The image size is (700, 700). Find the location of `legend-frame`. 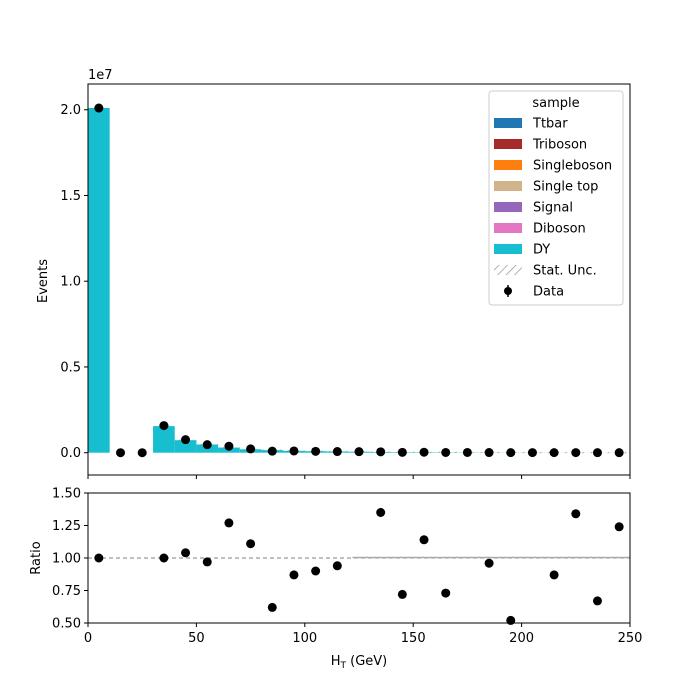

legend-frame is located at coordinates (556, 198).